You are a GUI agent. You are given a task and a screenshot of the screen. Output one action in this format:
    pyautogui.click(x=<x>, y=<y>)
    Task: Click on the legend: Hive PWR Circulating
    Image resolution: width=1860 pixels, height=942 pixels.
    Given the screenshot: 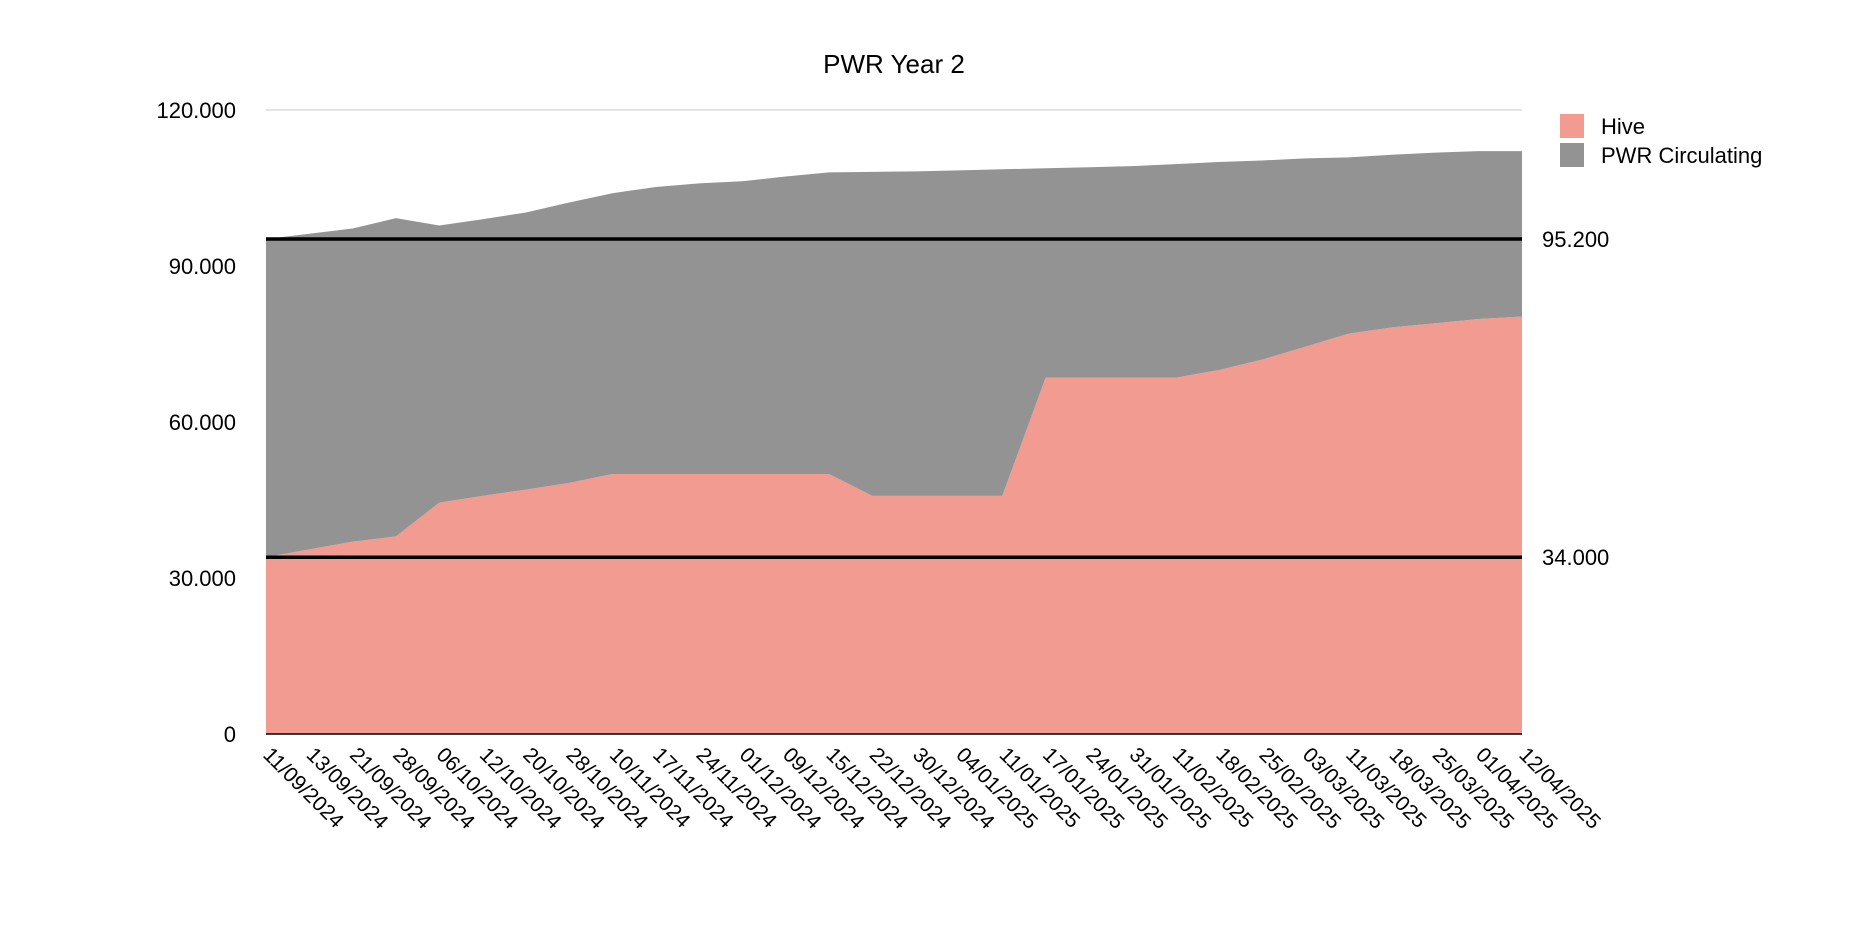 What is the action you would take?
    pyautogui.click(x=1661, y=141)
    